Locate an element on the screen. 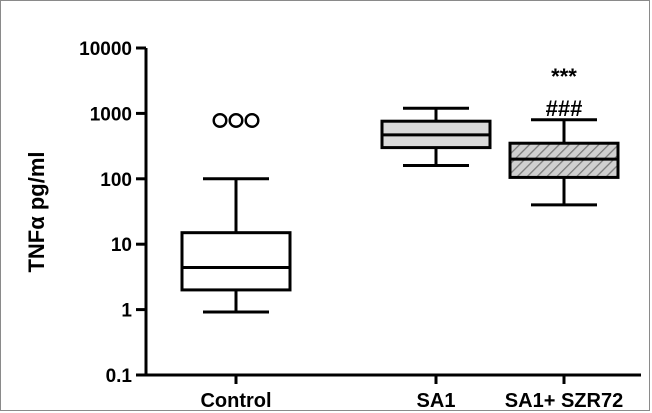  x-tick-label: Control is located at coordinates (235, 401).